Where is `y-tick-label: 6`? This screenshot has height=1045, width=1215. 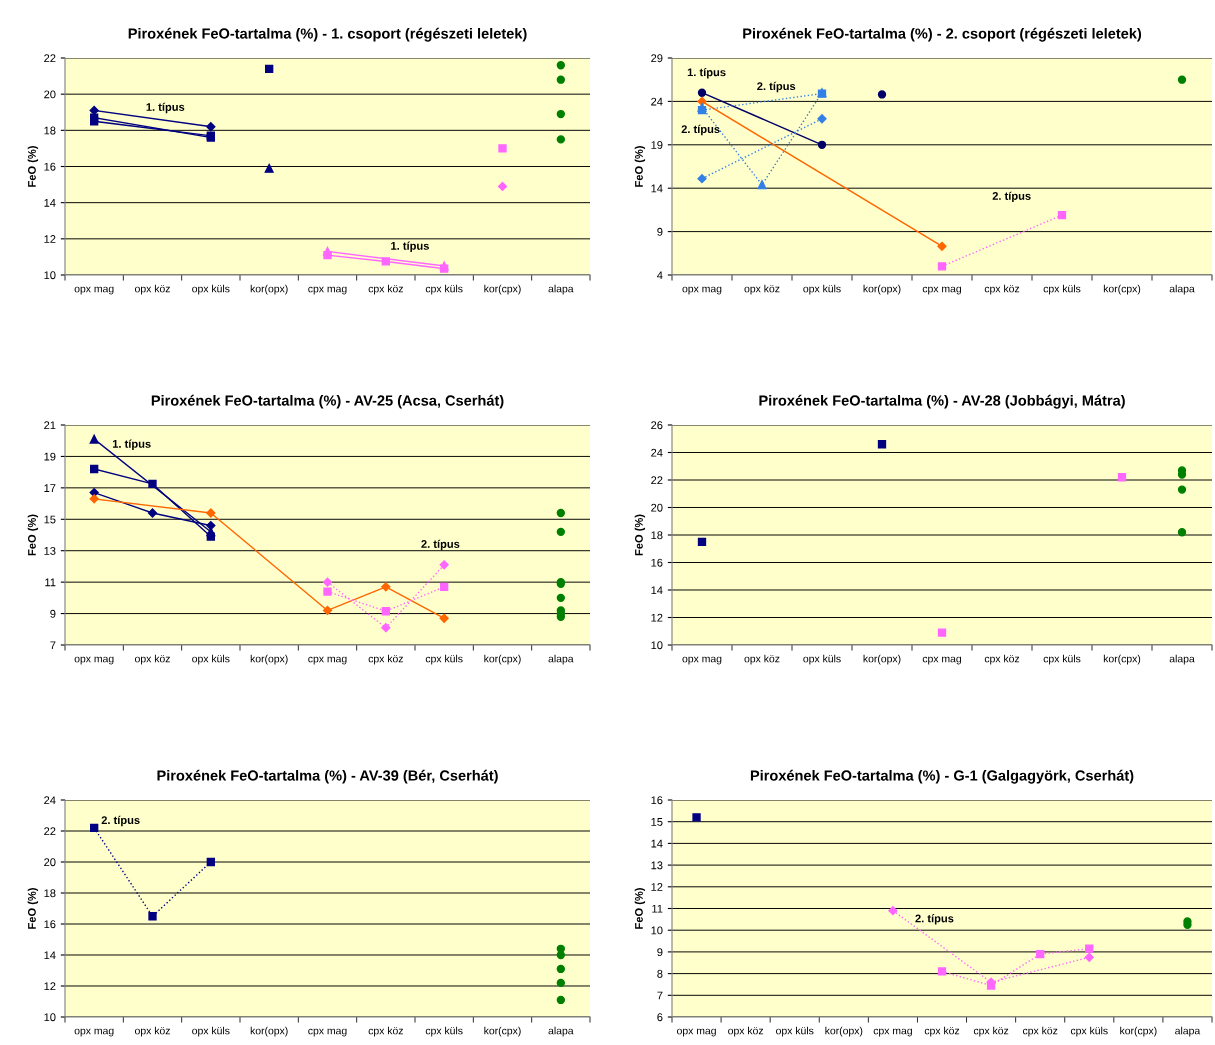
y-tick-label: 6 is located at coordinates (660, 1017).